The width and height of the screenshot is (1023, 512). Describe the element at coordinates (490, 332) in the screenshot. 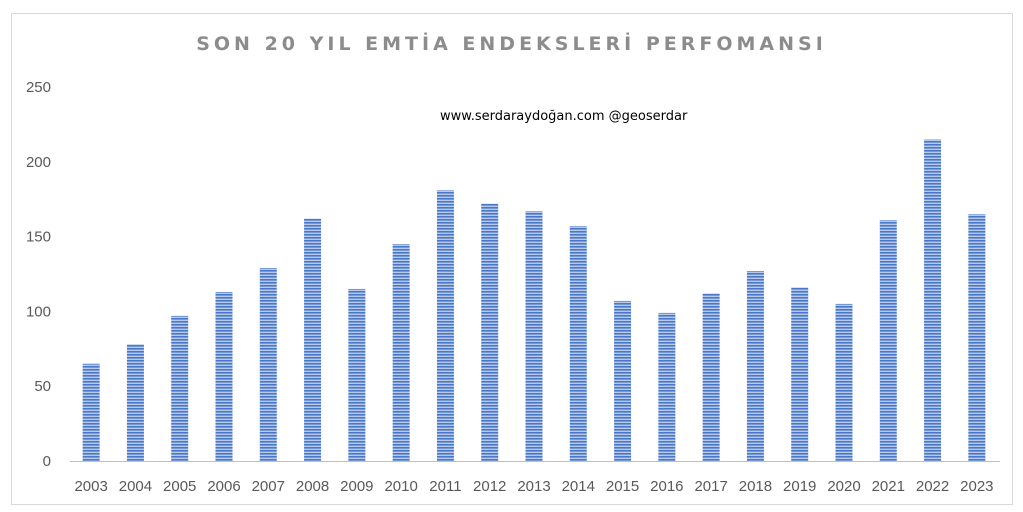

I see `bar-2012` at that location.